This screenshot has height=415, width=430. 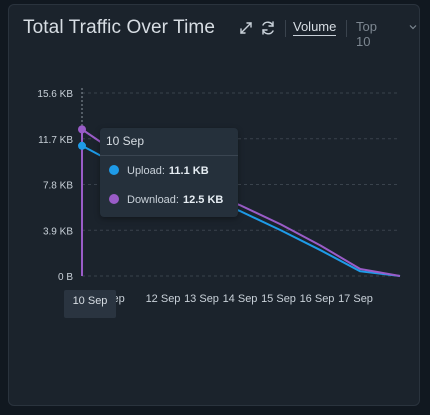 I want to click on tooltip-upload-row: Upload: 11.1 KB, so click(x=159, y=171).